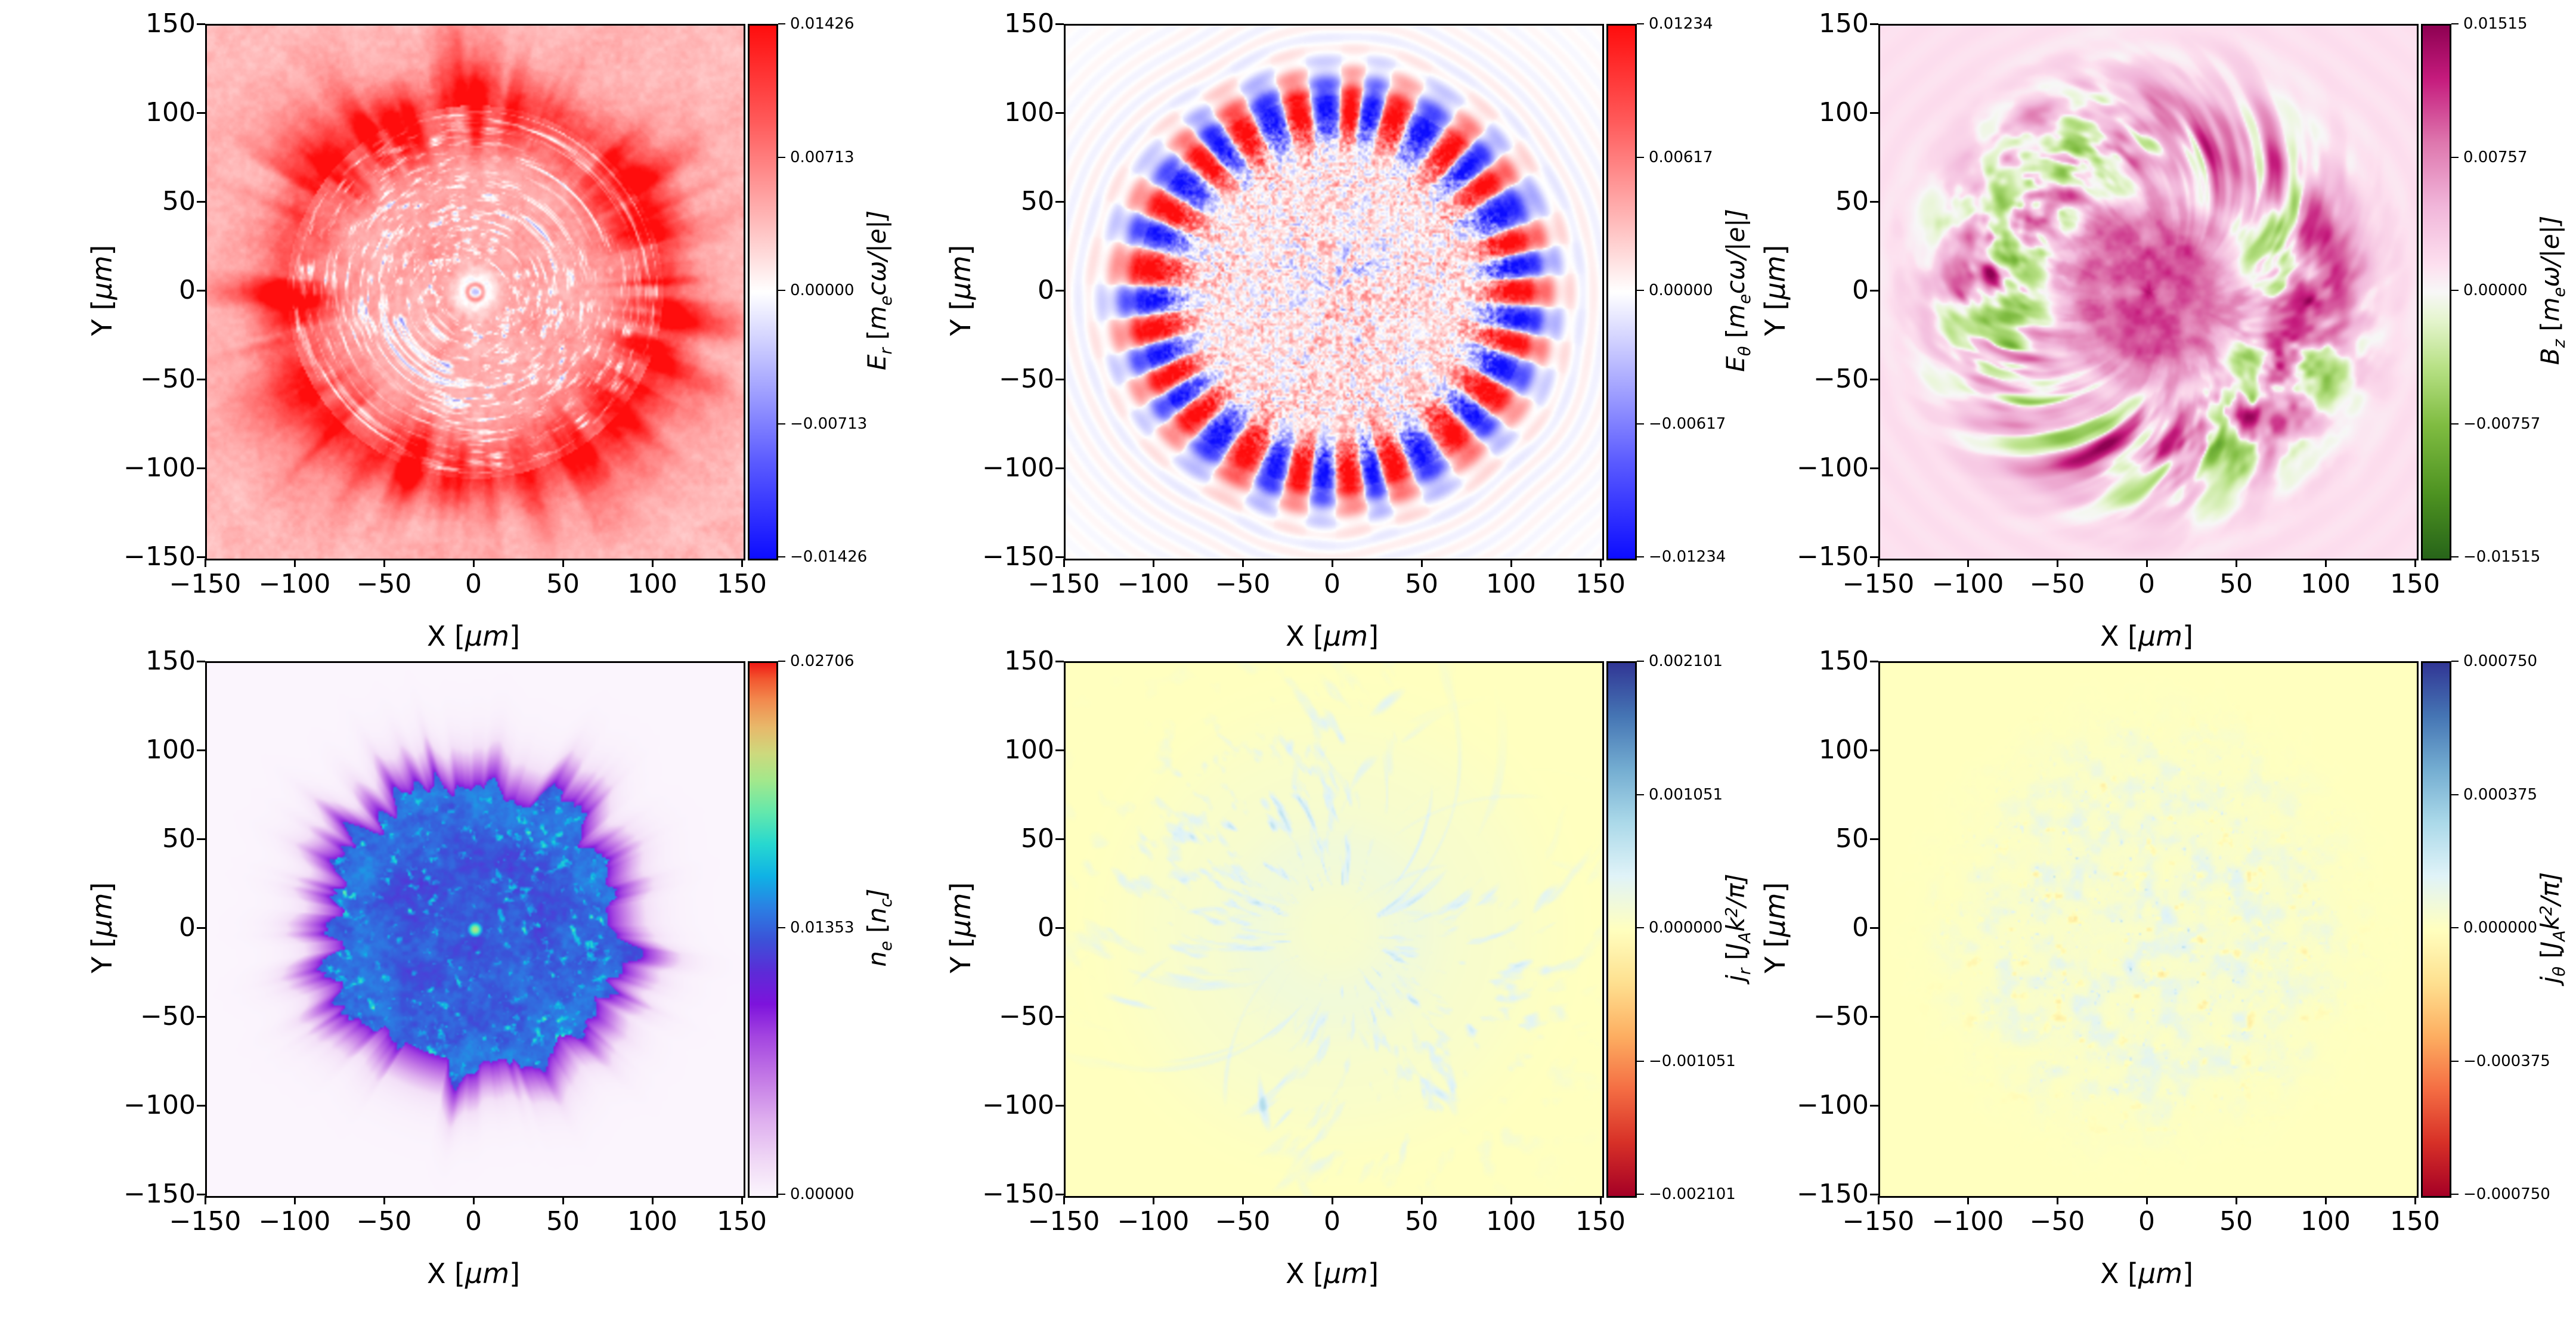  What do you see at coordinates (2500, 661) in the screenshot?
I see `colorbar-tick-label: 0.000750` at bounding box center [2500, 661].